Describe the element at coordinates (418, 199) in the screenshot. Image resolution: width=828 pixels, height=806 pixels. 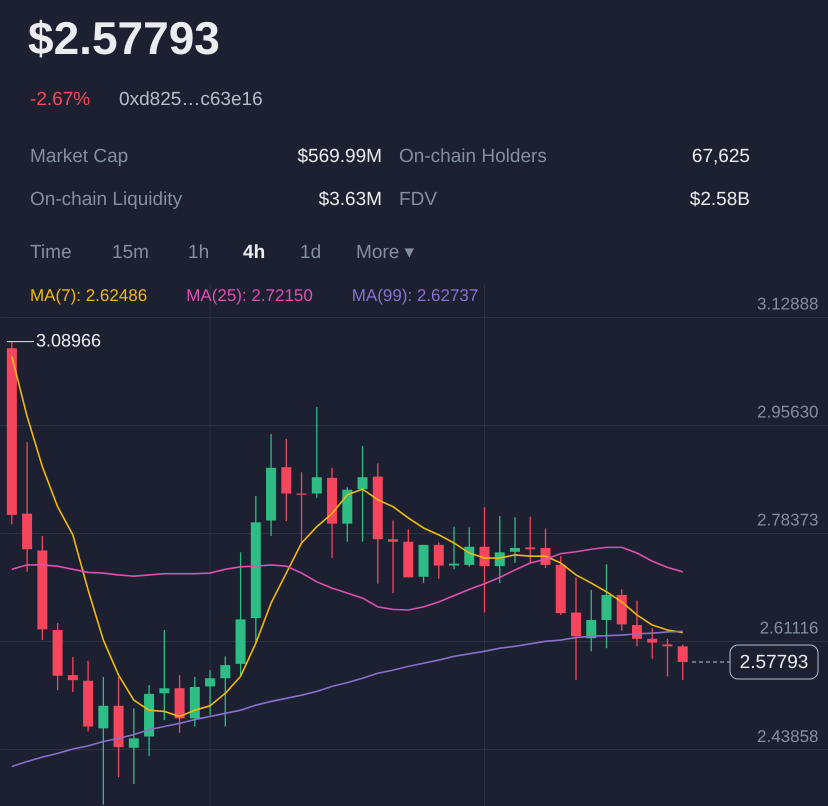
I see `text: FDV` at that location.